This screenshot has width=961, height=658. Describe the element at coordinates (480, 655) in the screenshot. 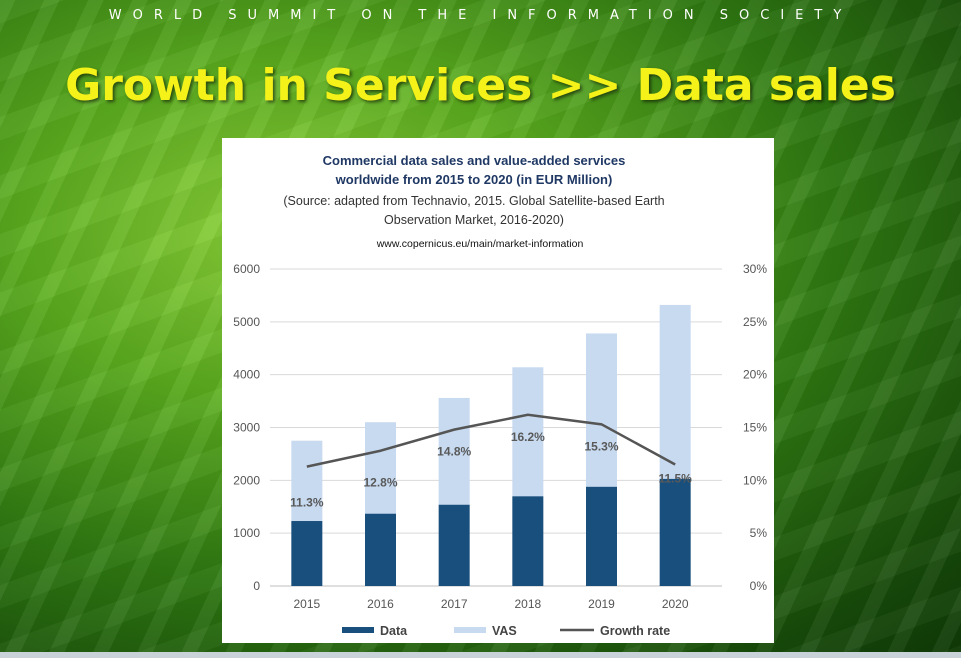

I see `bottom-bar` at that location.